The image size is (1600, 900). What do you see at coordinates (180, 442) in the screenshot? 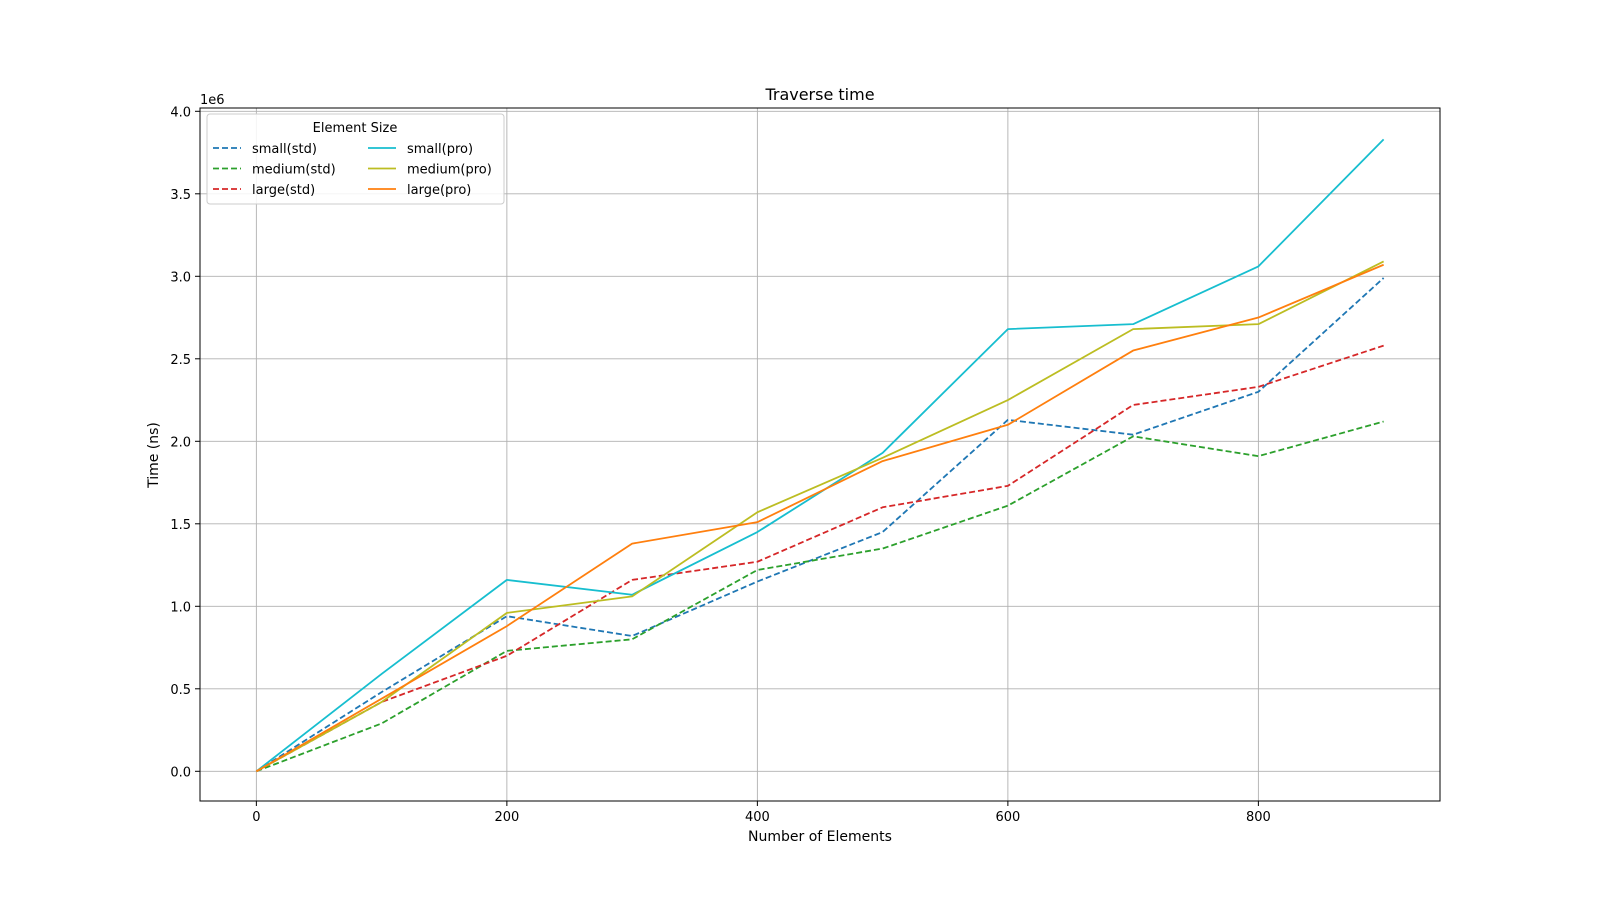
I see `y-tick-label: 2.0` at bounding box center [180, 442].